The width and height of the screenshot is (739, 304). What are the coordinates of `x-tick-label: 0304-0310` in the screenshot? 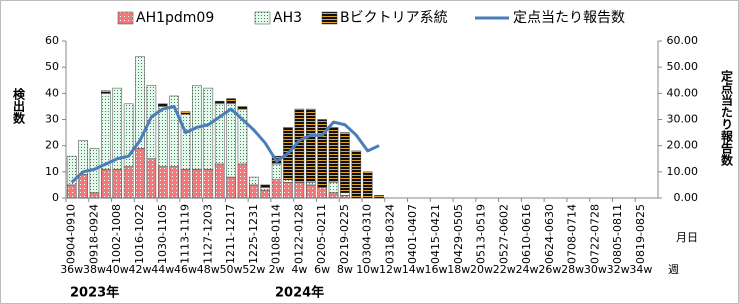 It's located at (367, 234).